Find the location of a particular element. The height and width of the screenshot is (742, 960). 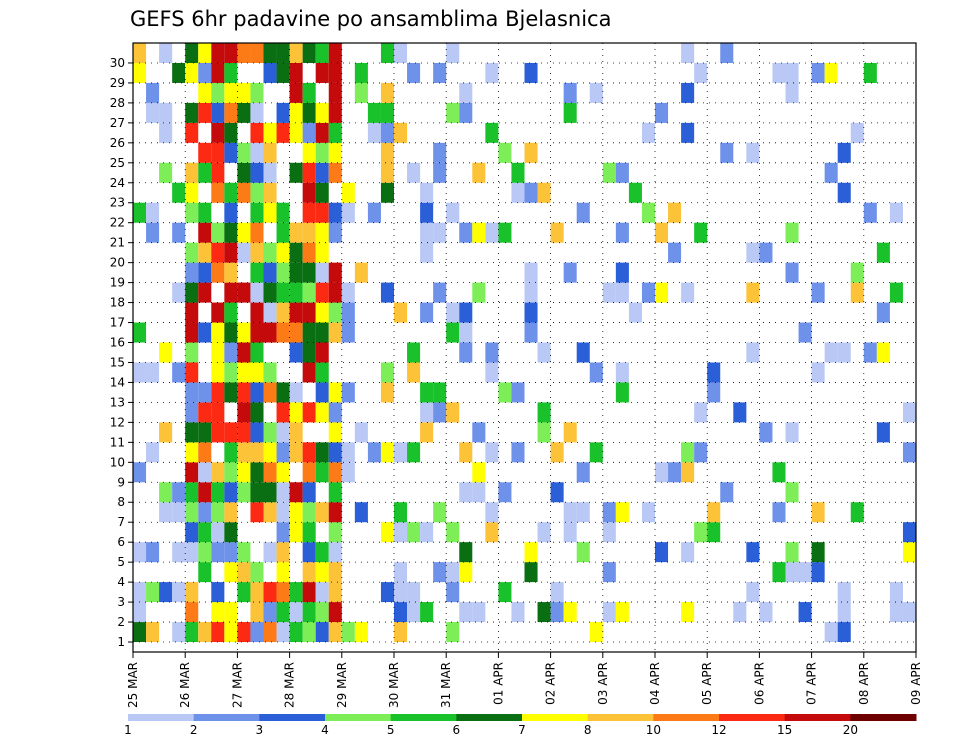

y-tick-label: 1 is located at coordinates (121, 642).